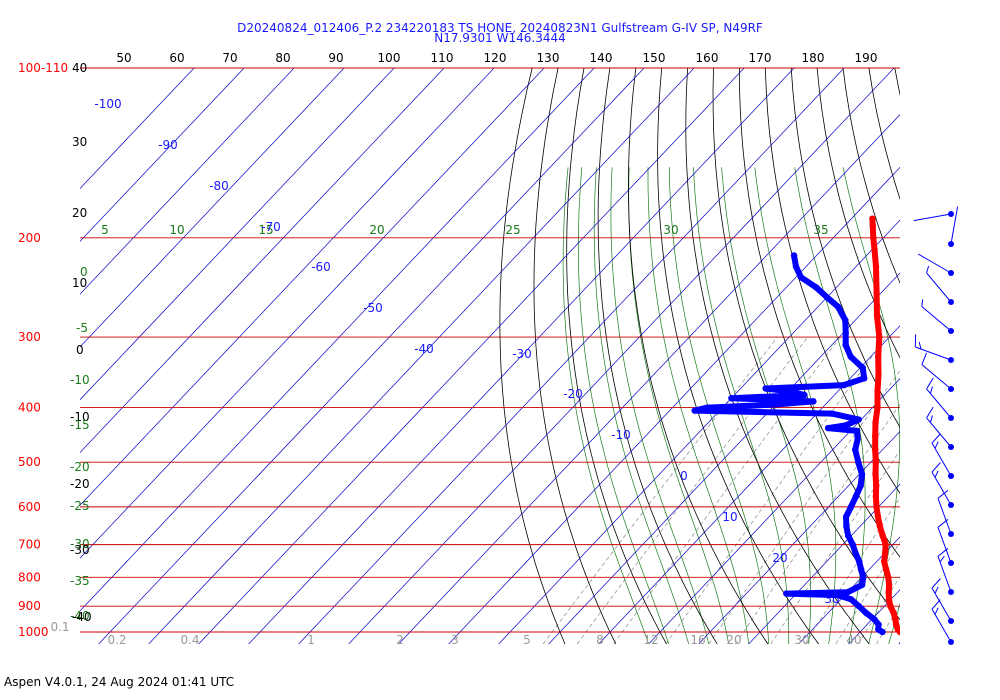 This screenshot has width=1000, height=700. What do you see at coordinates (853, 640) in the screenshot?
I see `mixing-ratio-label: 40` at bounding box center [853, 640].